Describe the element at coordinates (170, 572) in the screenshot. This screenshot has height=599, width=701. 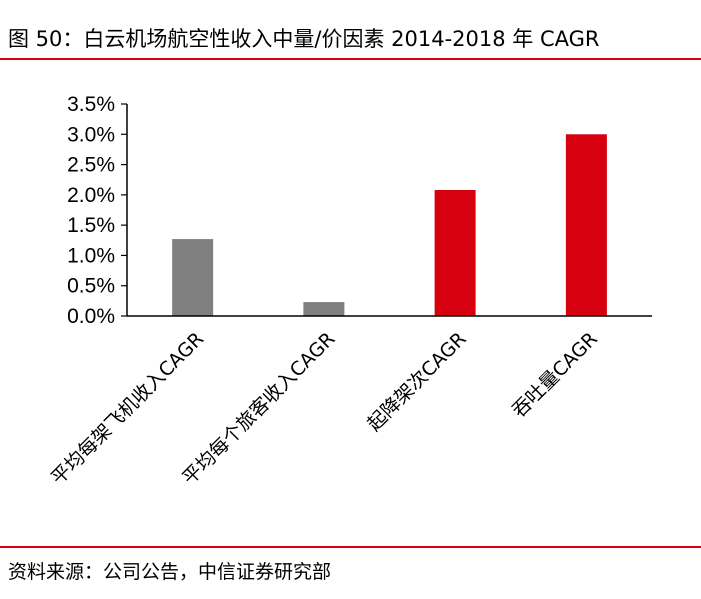
I see `source-note: 资料来源：公司公告，中信证券研究部` at that location.